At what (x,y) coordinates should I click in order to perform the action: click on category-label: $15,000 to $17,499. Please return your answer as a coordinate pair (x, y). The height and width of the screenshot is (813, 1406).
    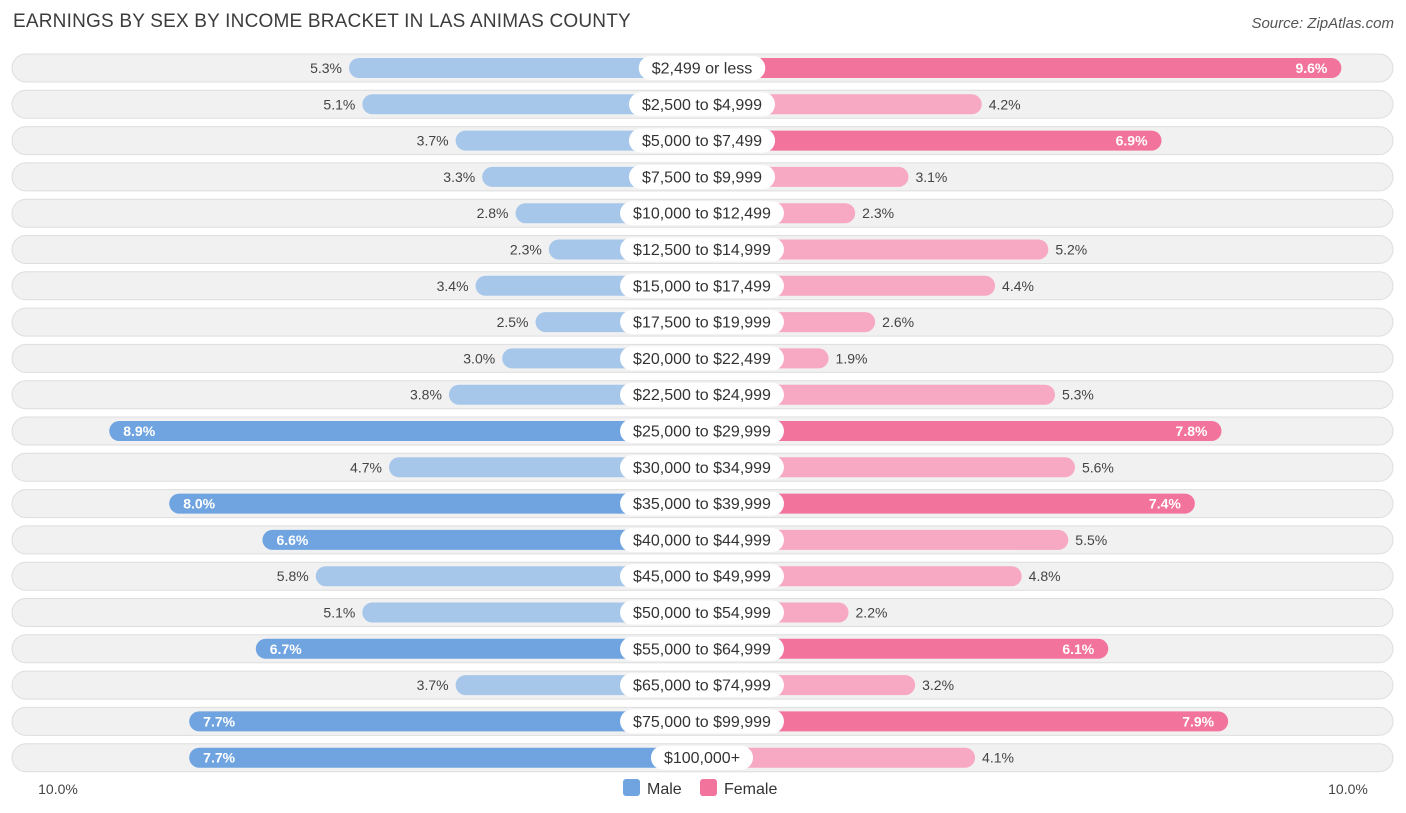
    Looking at the image, I should click on (702, 286).